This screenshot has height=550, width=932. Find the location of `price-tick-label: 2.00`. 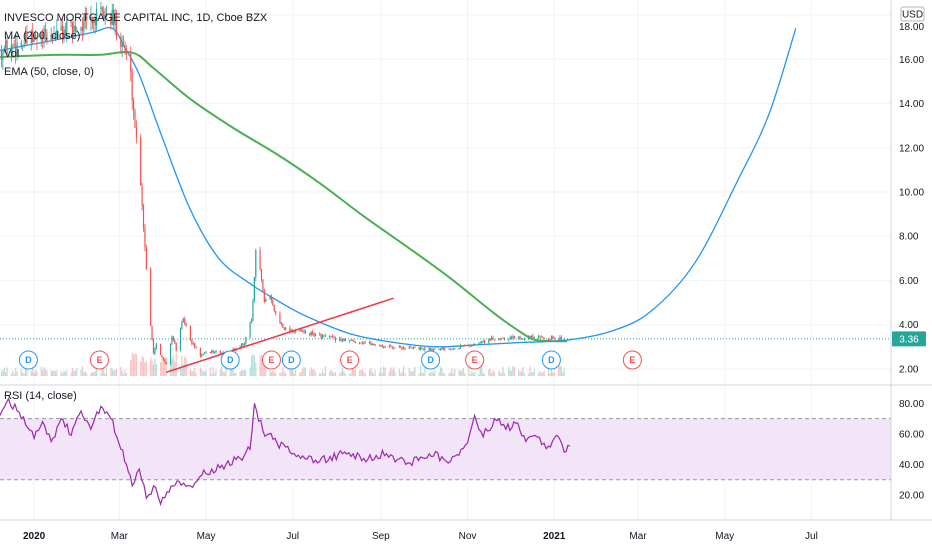

price-tick-label: 2.00 is located at coordinates (909, 369).